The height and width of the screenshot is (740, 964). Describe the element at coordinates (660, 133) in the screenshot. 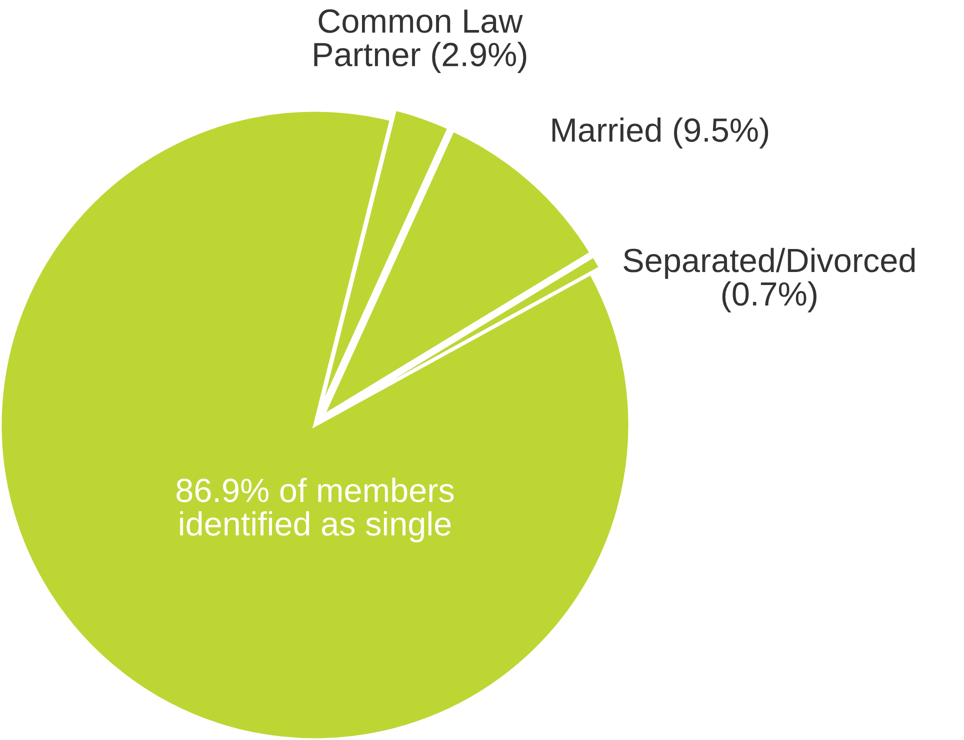

I see `slice-label: Married (9.5%)` at that location.